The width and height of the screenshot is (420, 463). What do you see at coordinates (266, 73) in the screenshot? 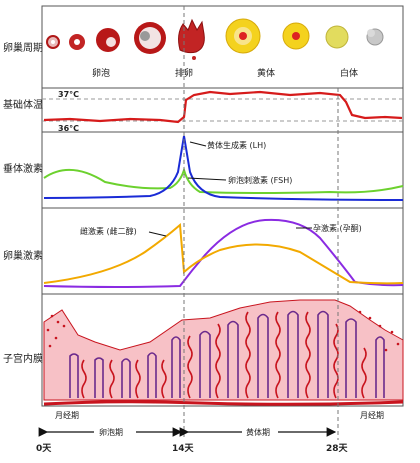
I see `stage-label-corpus-luteum: 黄体` at bounding box center [266, 73].